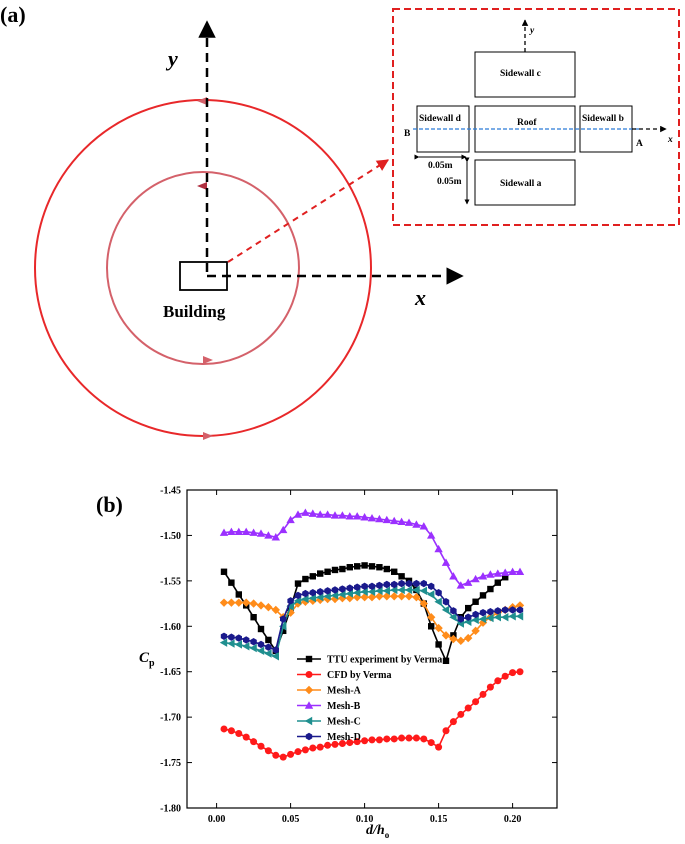 The width and height of the screenshot is (685, 844). I want to click on roof-label: Roof, so click(527, 123).